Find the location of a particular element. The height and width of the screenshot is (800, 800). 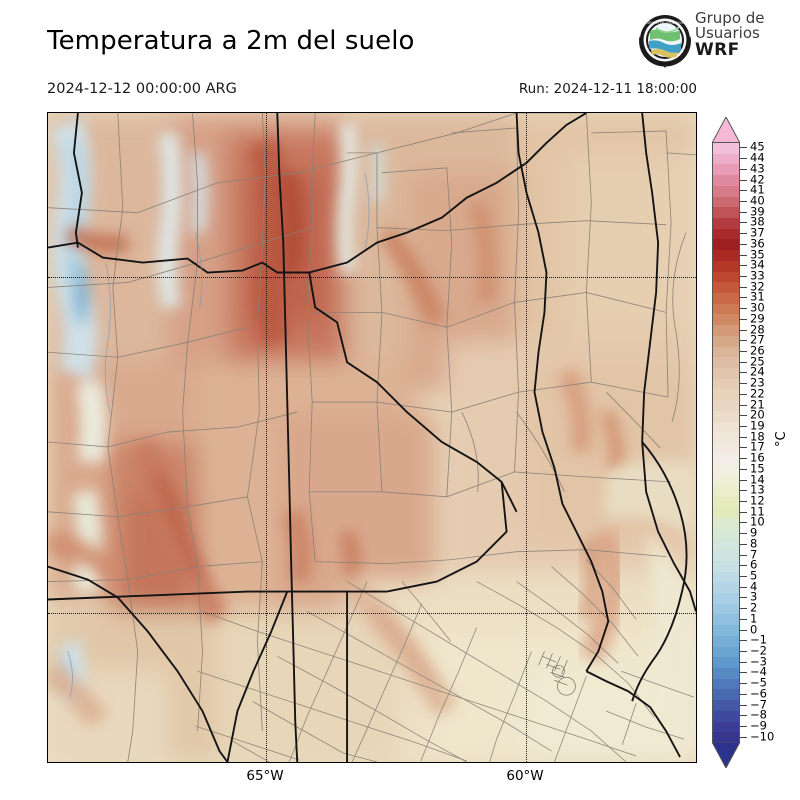

colorbar-tick-label: 8 is located at coordinates (754, 543).